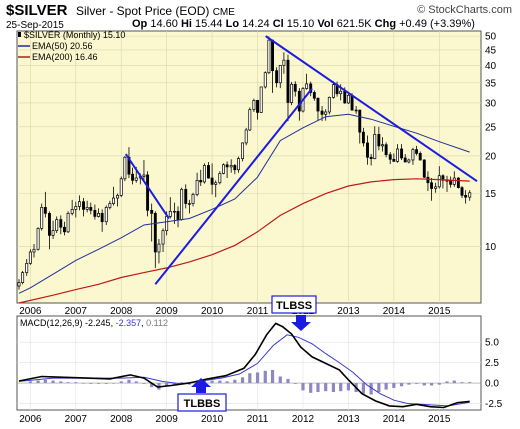 Image resolution: width=520 pixels, height=429 pixels. I want to click on high-value: 15.44, so click(209, 24).